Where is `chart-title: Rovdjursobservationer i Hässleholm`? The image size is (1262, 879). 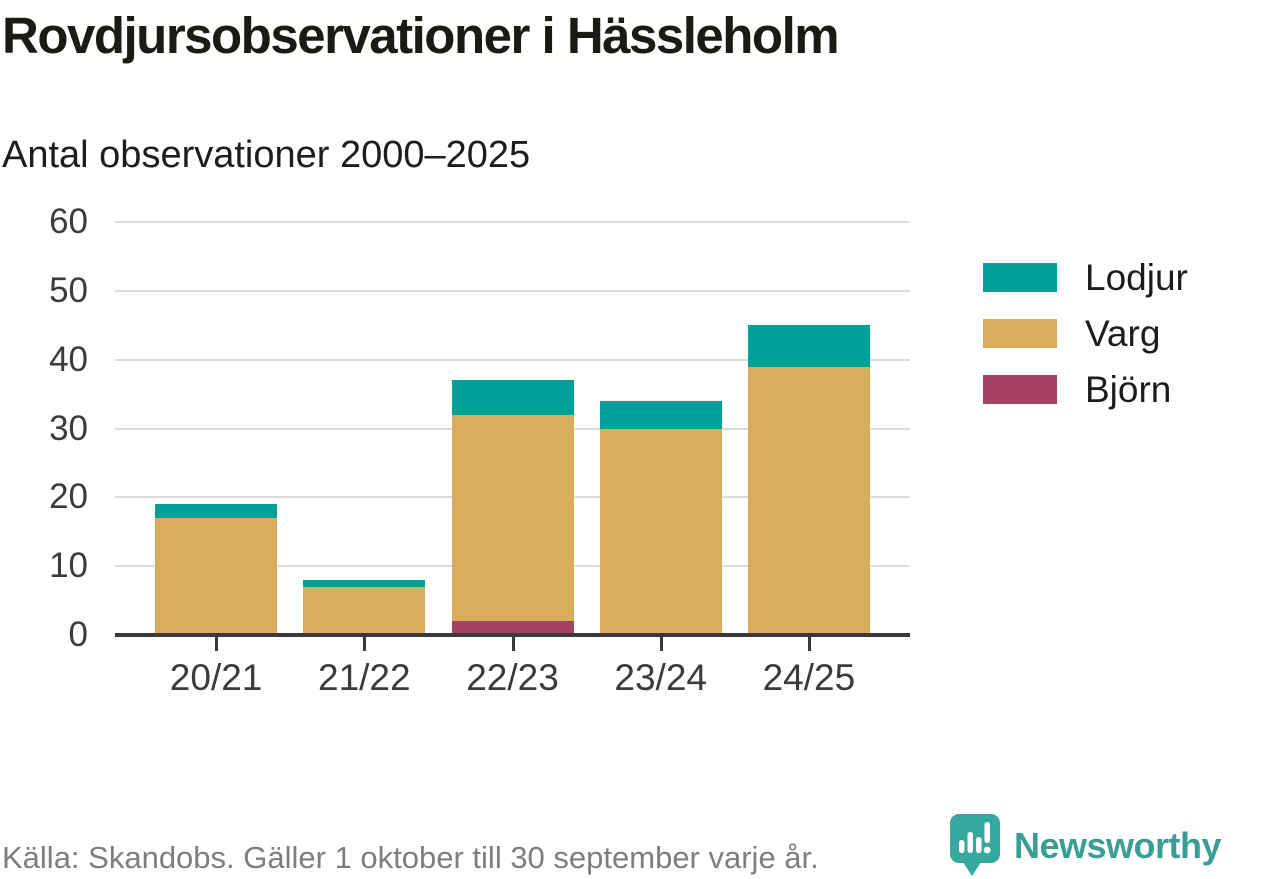
chart-title: Rovdjursobservationer i Hässleholm is located at coordinates (421, 35).